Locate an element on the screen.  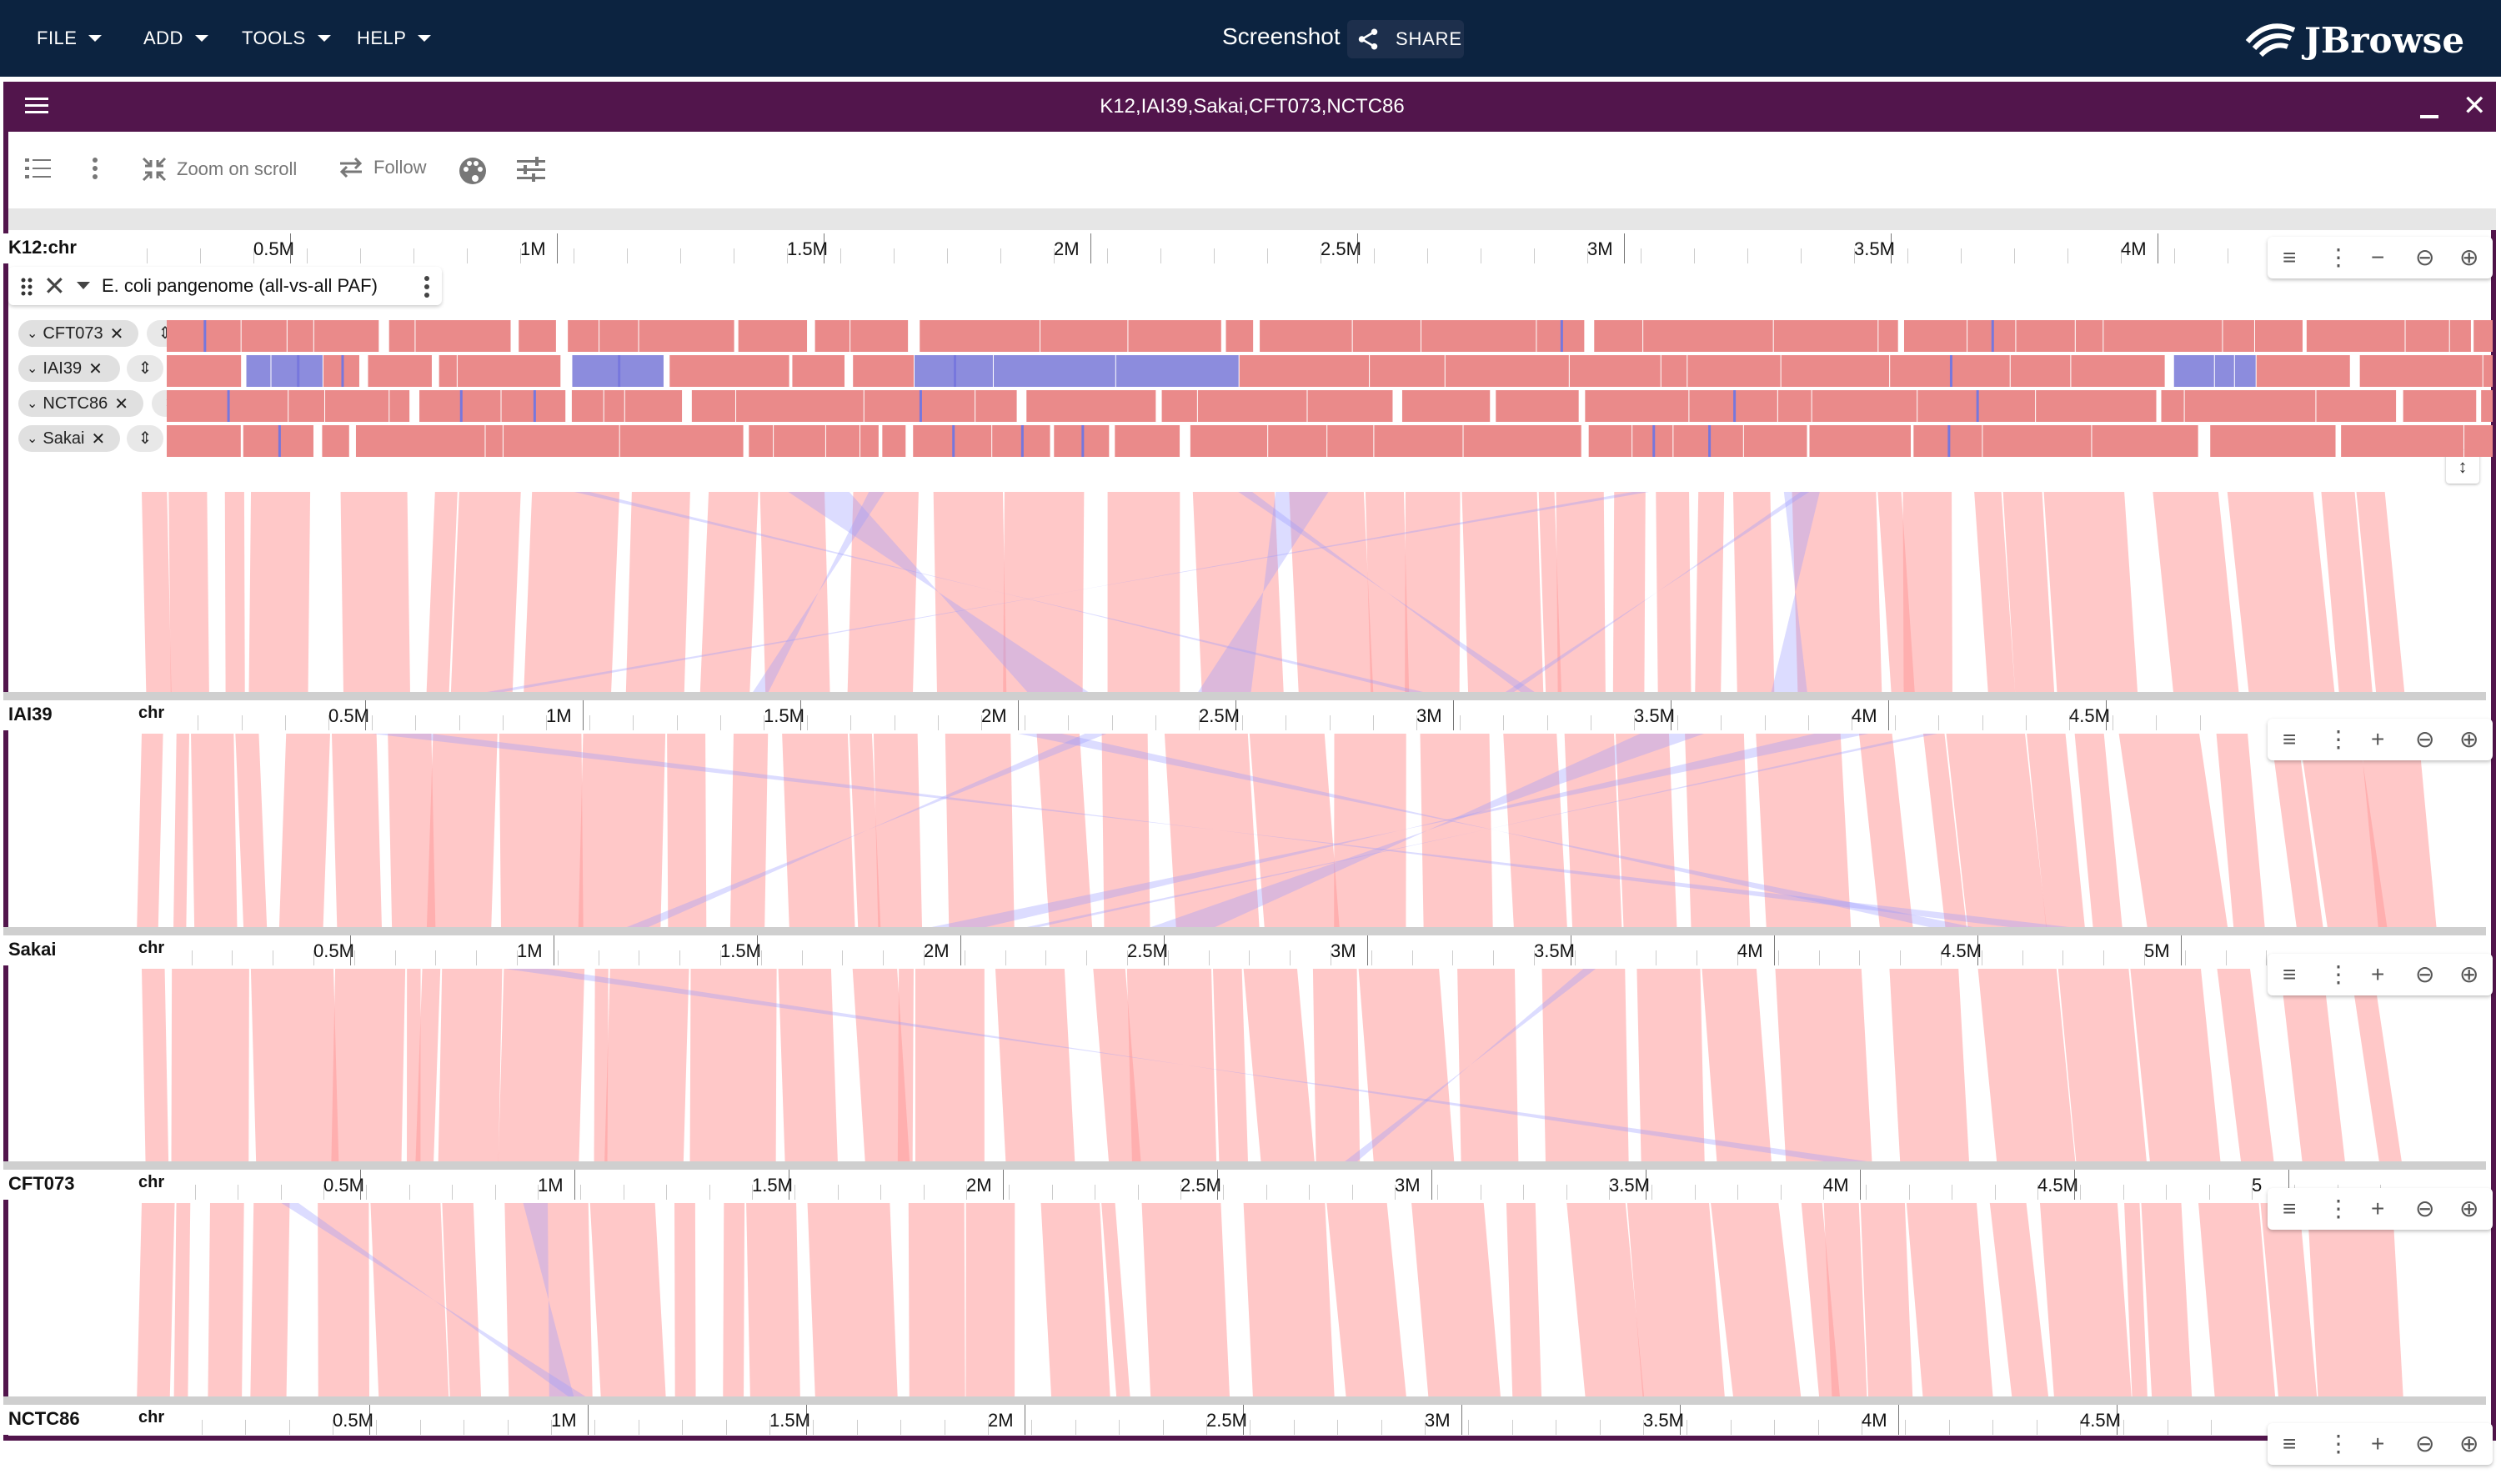
subtrack-chip-sakai: ⌄ Sakai ✕ is located at coordinates (69, 438).